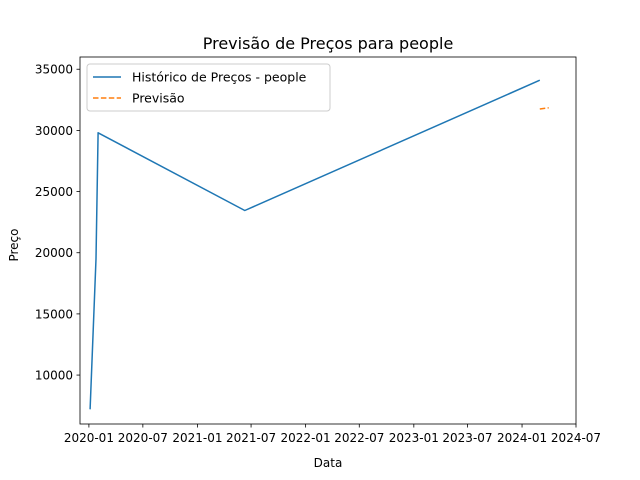  I want to click on y-tick-label: 35000, so click(54, 70).